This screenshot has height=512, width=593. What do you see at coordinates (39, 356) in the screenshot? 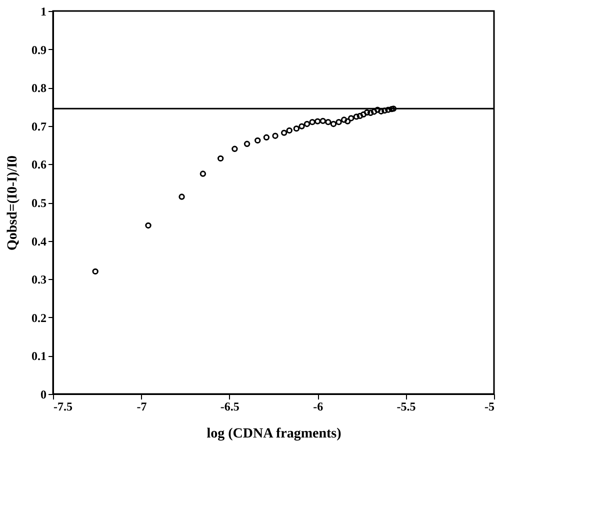
I see `y-tick-label: 0.1` at bounding box center [39, 356].